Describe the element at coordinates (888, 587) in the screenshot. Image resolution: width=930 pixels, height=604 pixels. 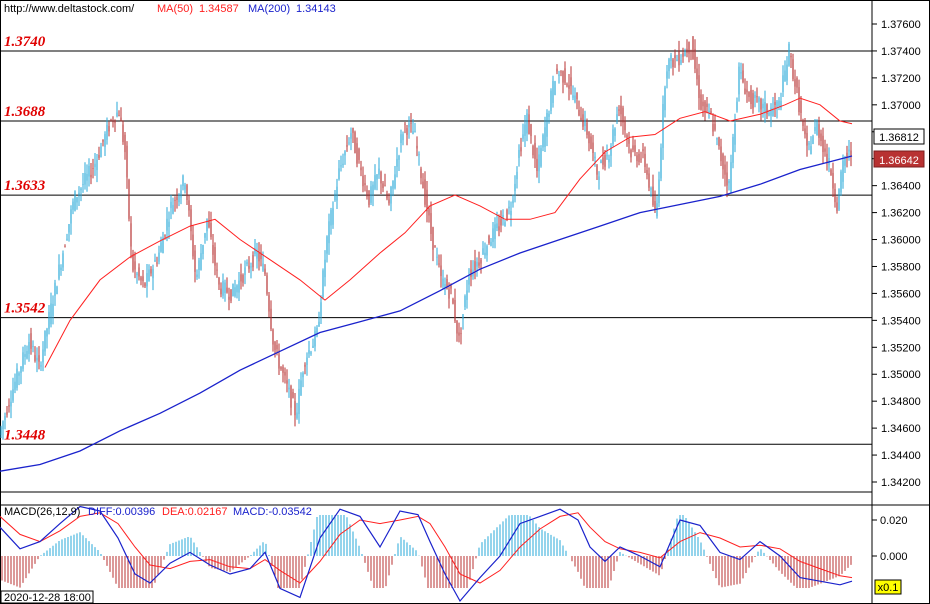
I see `scale-badge: x0.1` at that location.